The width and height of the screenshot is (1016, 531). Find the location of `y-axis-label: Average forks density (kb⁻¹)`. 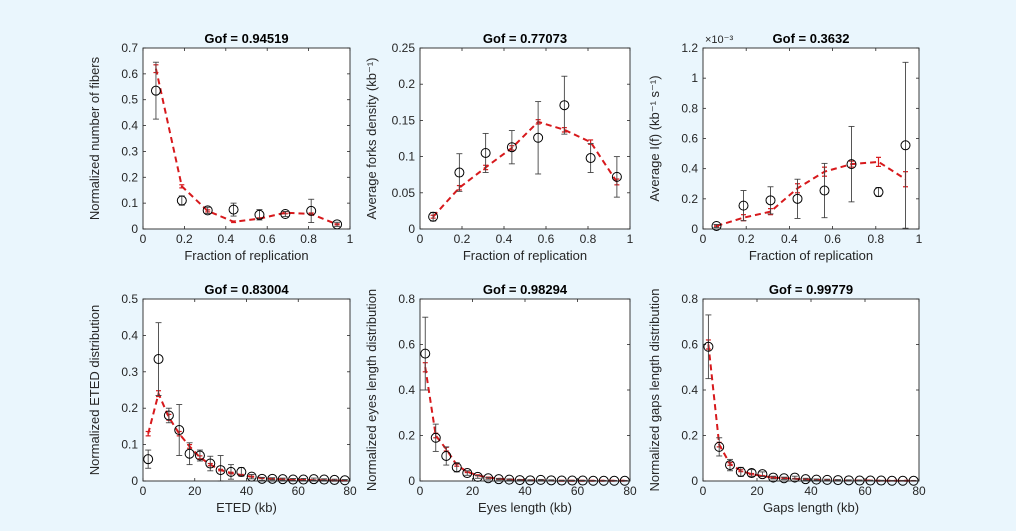

y-axis-label: Average forks density (kb⁻¹) is located at coordinates (371, 139).